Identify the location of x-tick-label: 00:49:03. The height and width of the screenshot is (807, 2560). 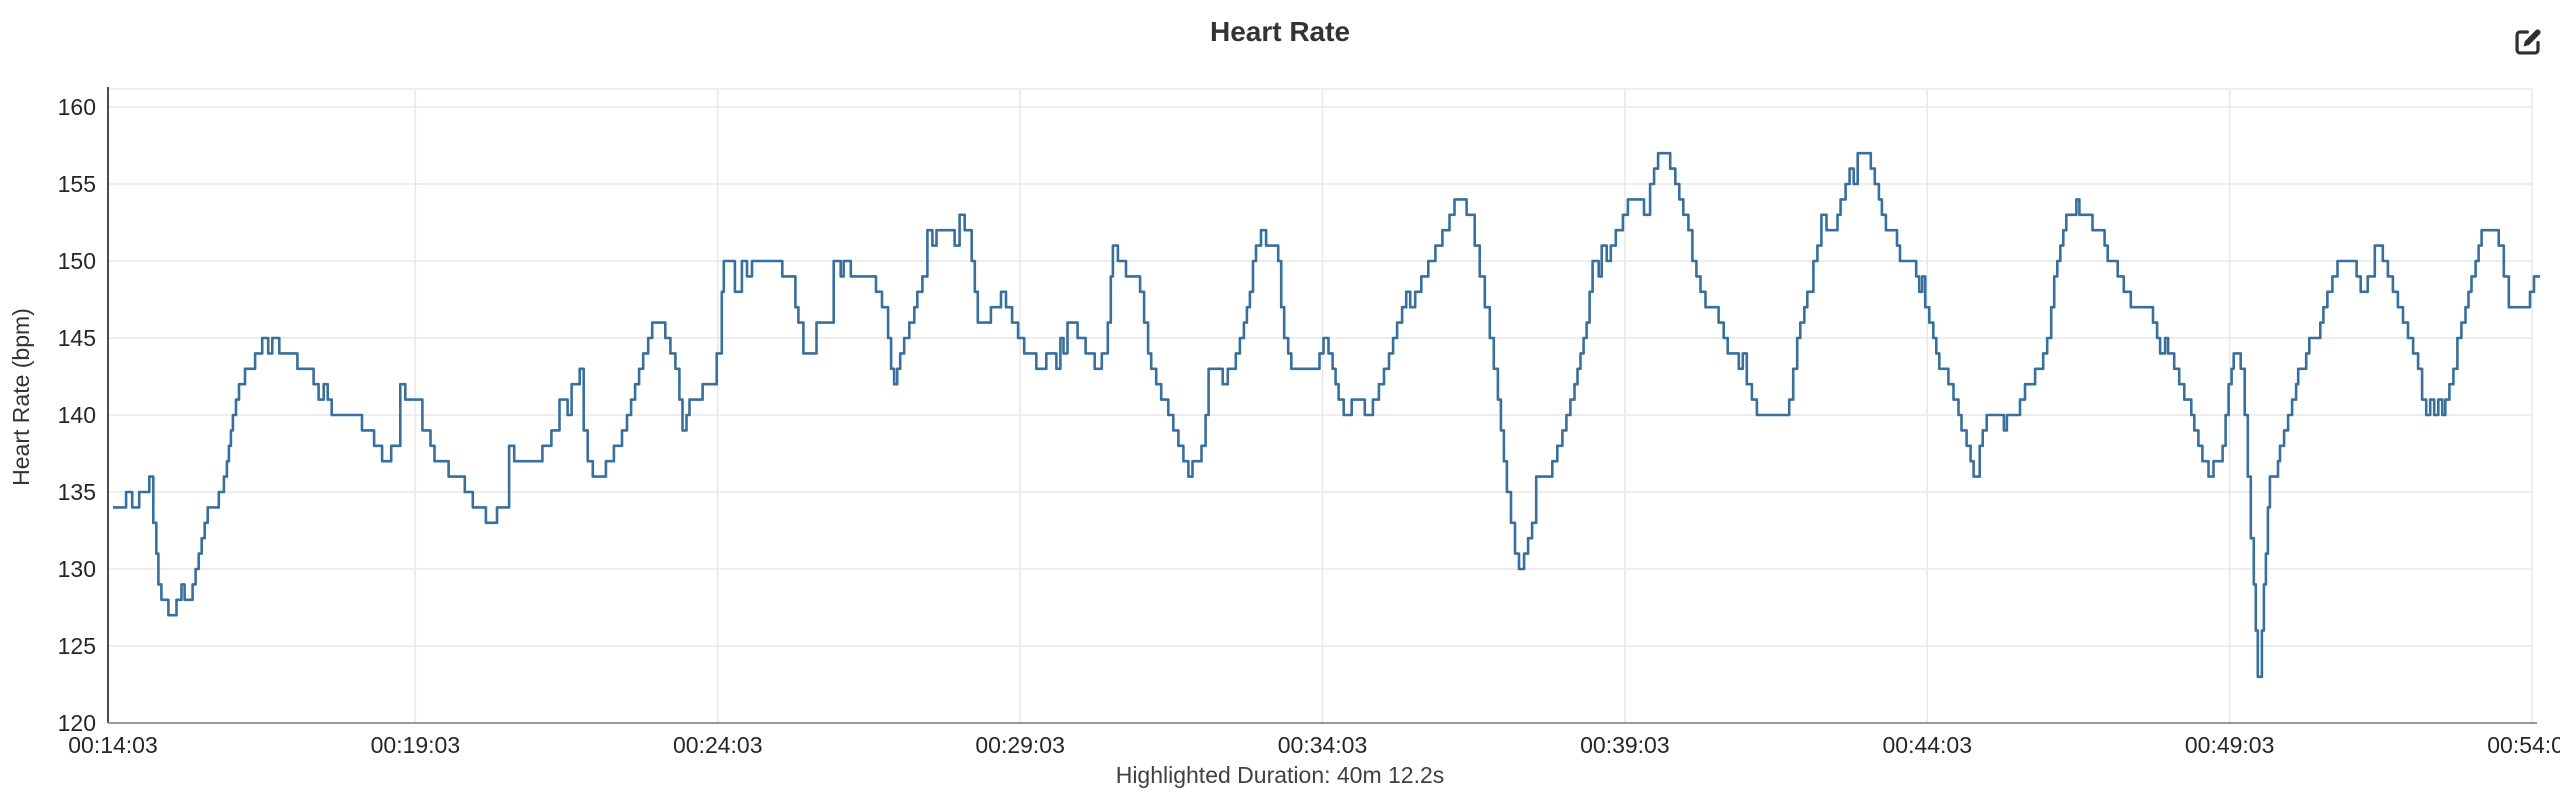
(2230, 745).